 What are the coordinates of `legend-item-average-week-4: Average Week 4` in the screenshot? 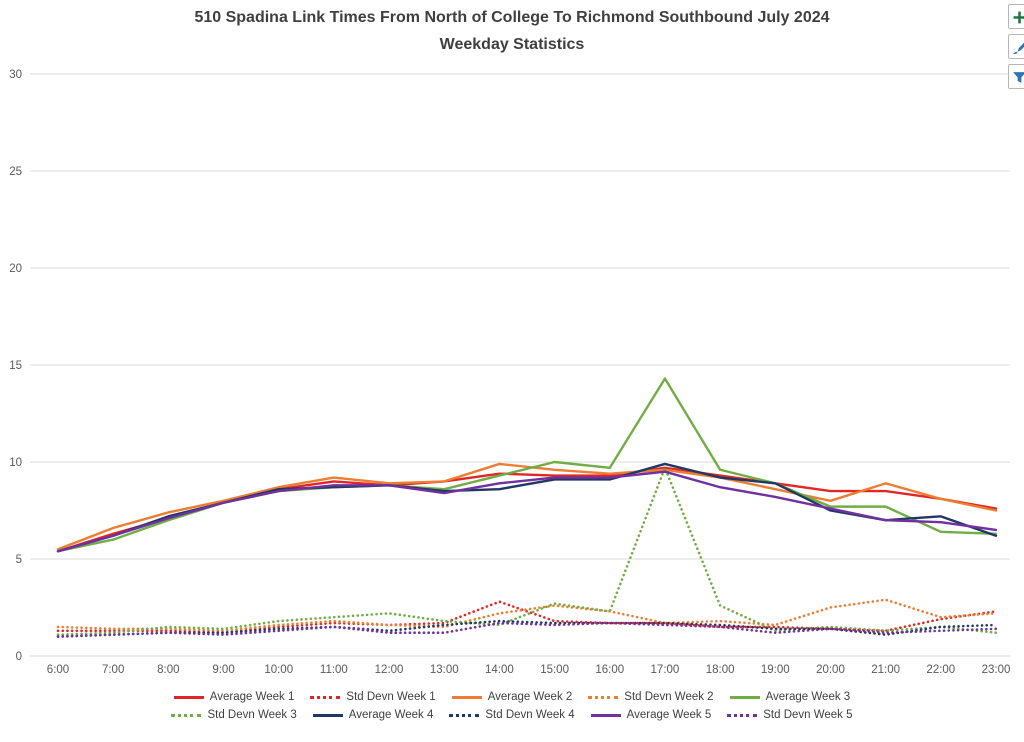 It's located at (373, 715).